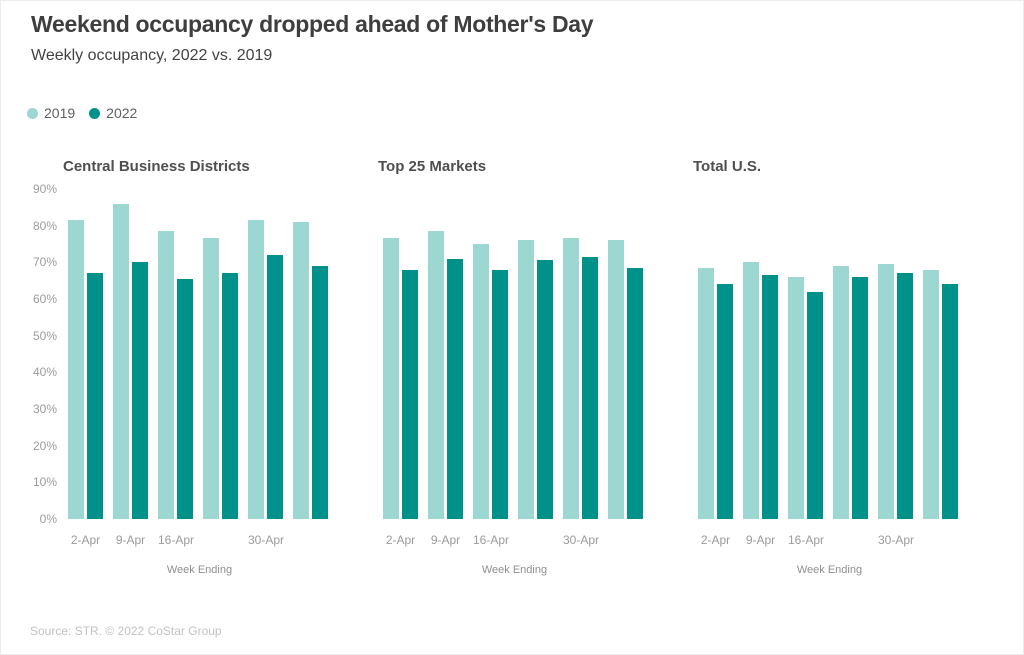 The width and height of the screenshot is (1024, 655). Describe the element at coordinates (44, 189) in the screenshot. I see `y-tick-label: 90%` at that location.